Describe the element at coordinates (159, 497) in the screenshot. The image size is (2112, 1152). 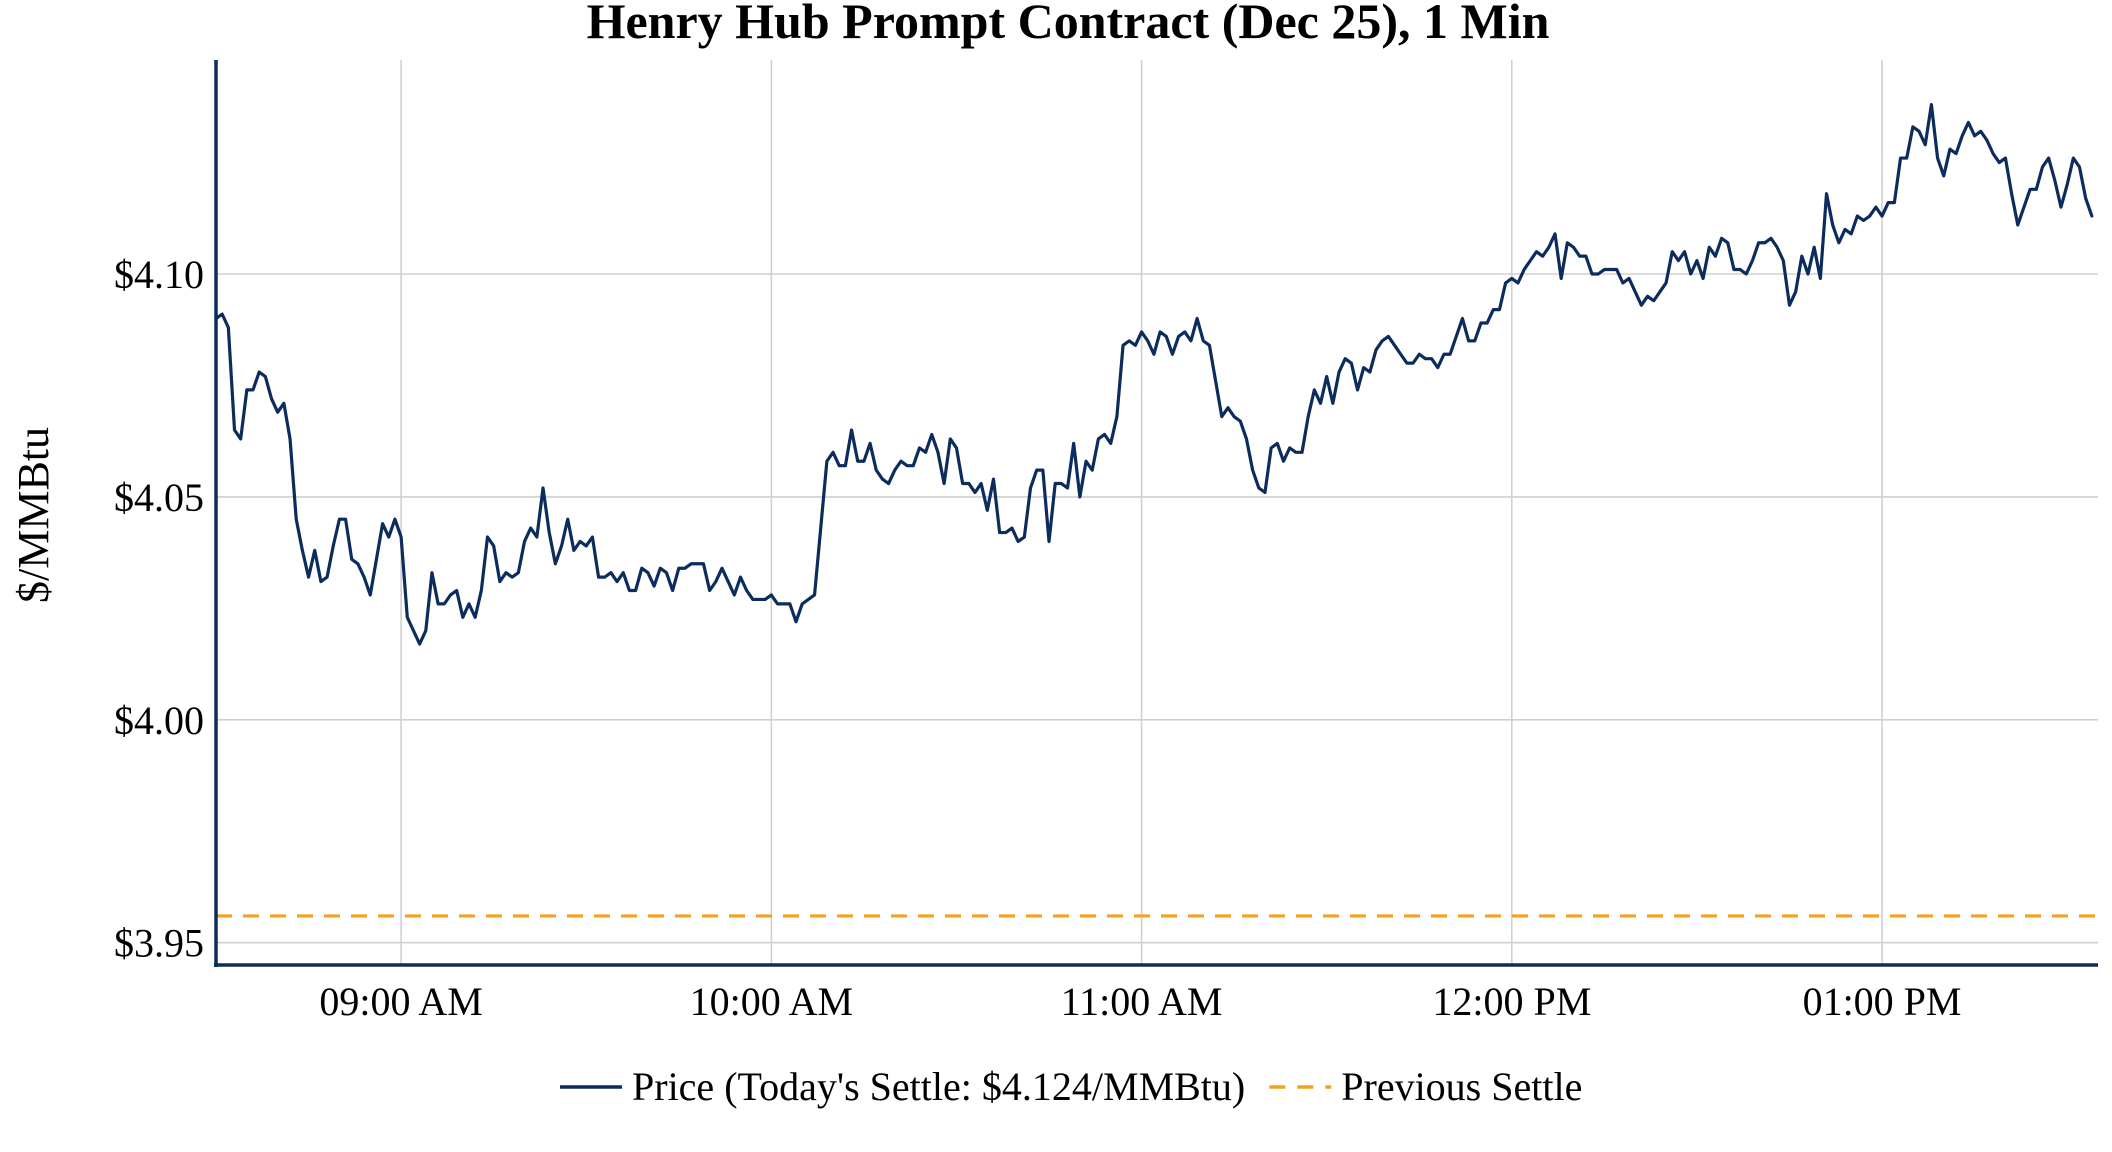
I see `y-tick-label: $4.05` at that location.